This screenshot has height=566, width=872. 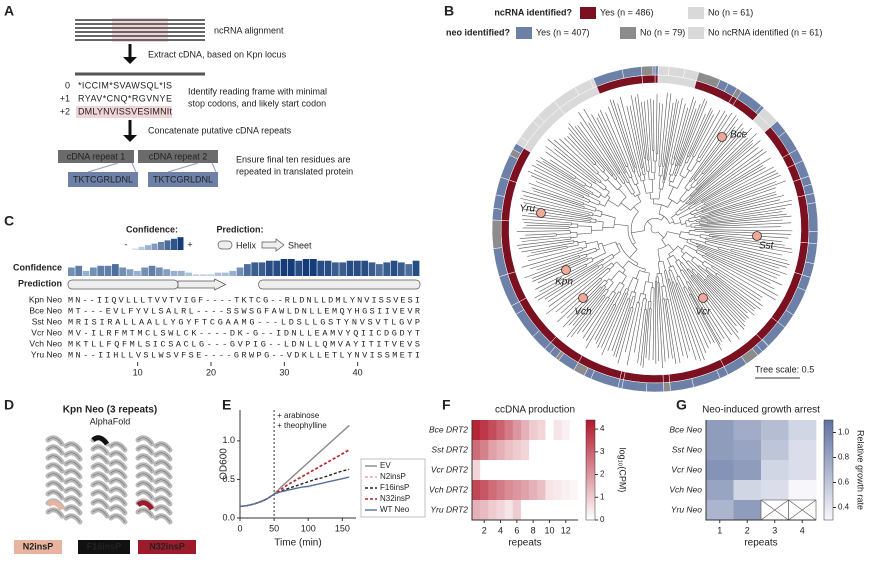 I want to click on panel-label: G, so click(x=681, y=405).